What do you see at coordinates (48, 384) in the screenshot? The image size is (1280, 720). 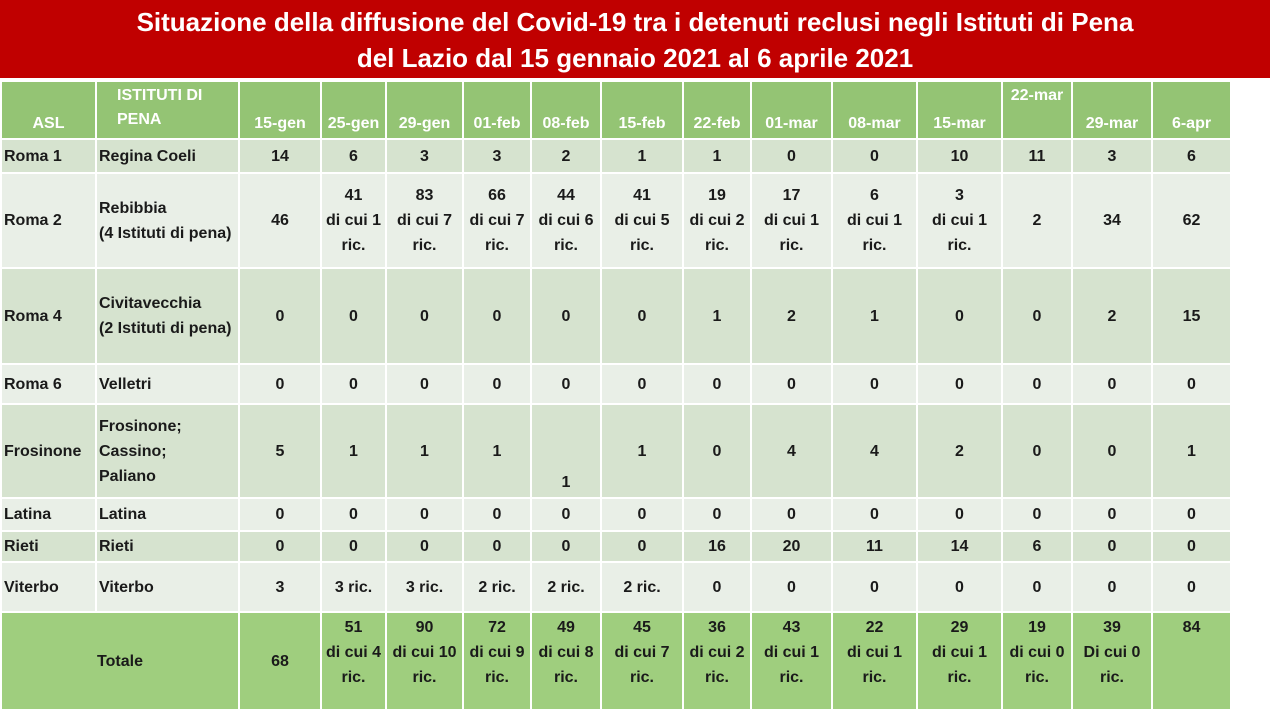 I see `table-cell: Roma 6` at bounding box center [48, 384].